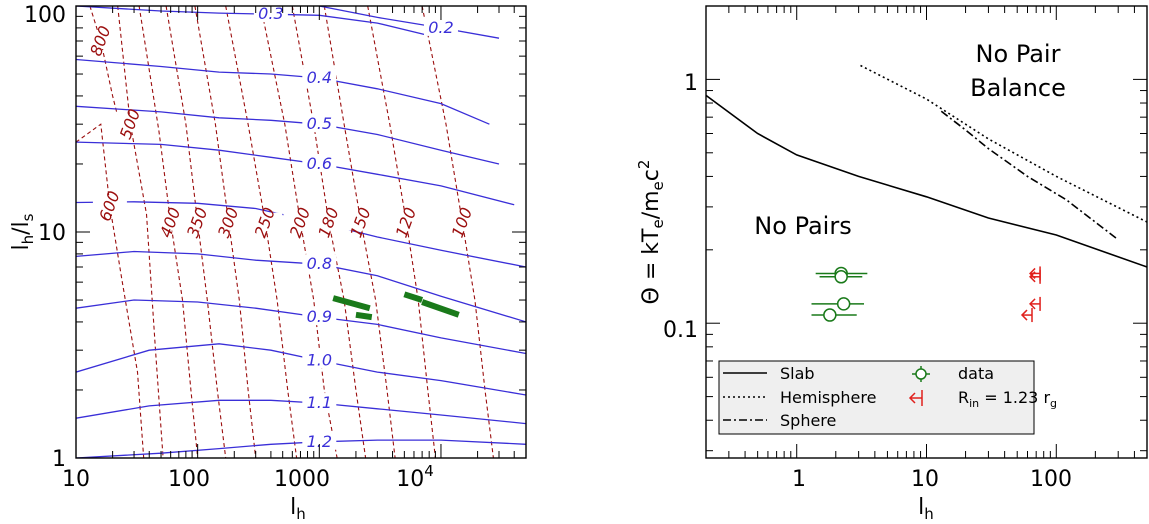 This screenshot has height=524, width=1149. What do you see at coordinates (1018, 88) in the screenshot?
I see `no-pair-balance-label-2: Balance` at bounding box center [1018, 88].